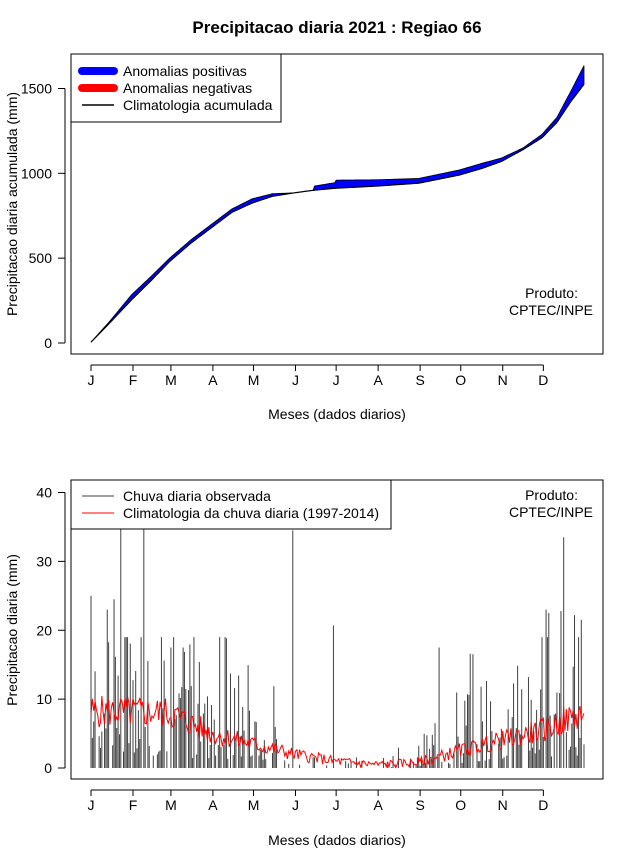  I want to click on climatology-line, so click(337, 732).